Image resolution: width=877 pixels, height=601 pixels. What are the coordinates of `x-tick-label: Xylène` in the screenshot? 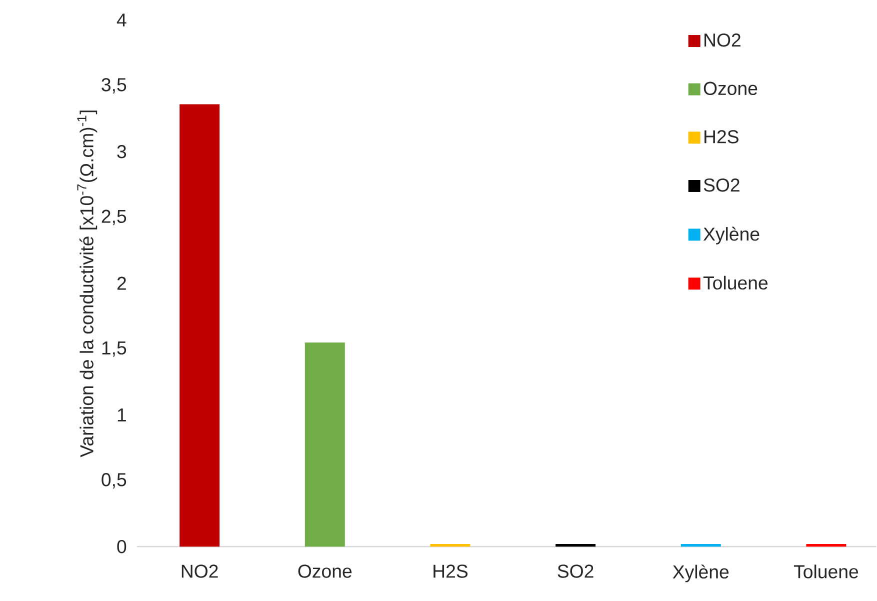 It's located at (700, 573).